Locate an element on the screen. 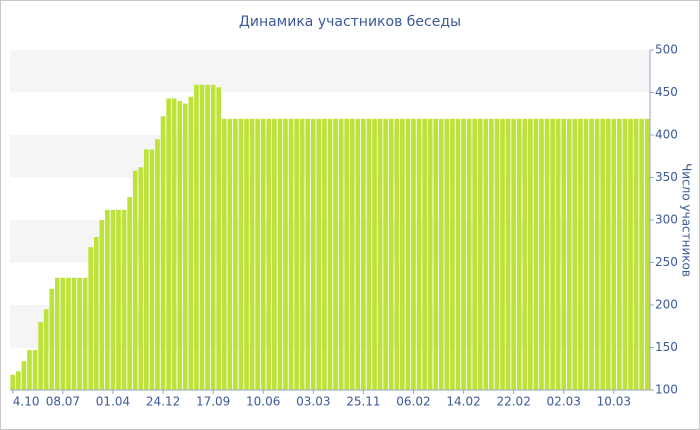 The height and width of the screenshot is (430, 700). x-tick-label: 03.03 is located at coordinates (313, 402).